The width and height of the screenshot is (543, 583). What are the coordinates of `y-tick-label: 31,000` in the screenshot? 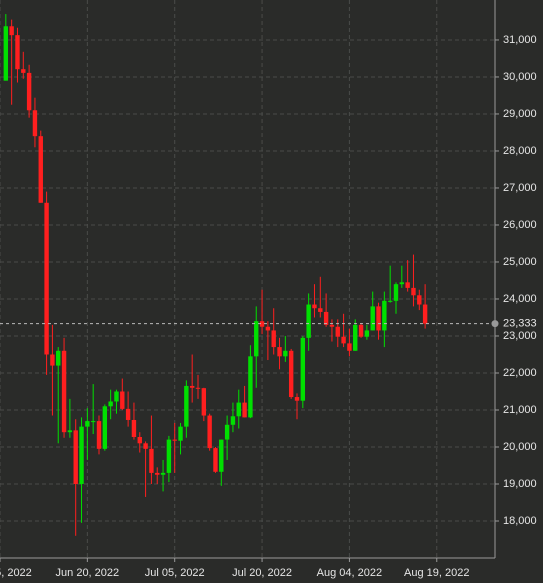 It's located at (520, 40).